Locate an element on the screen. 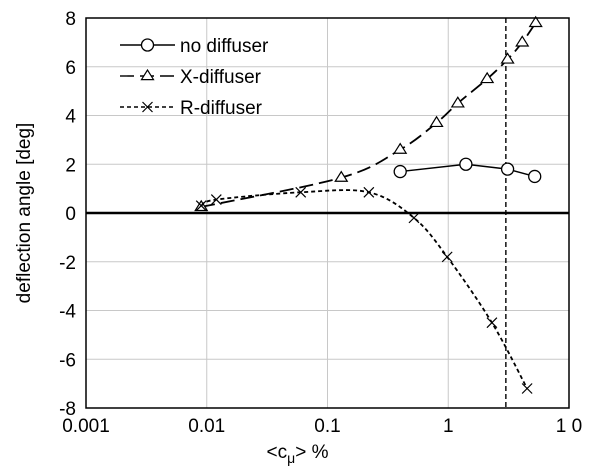  x-tick-label: 0.01 is located at coordinates (206, 426).